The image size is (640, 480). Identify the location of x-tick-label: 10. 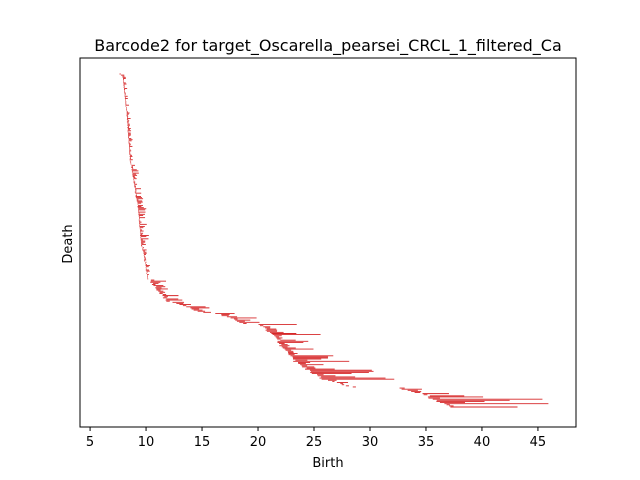
(146, 442).